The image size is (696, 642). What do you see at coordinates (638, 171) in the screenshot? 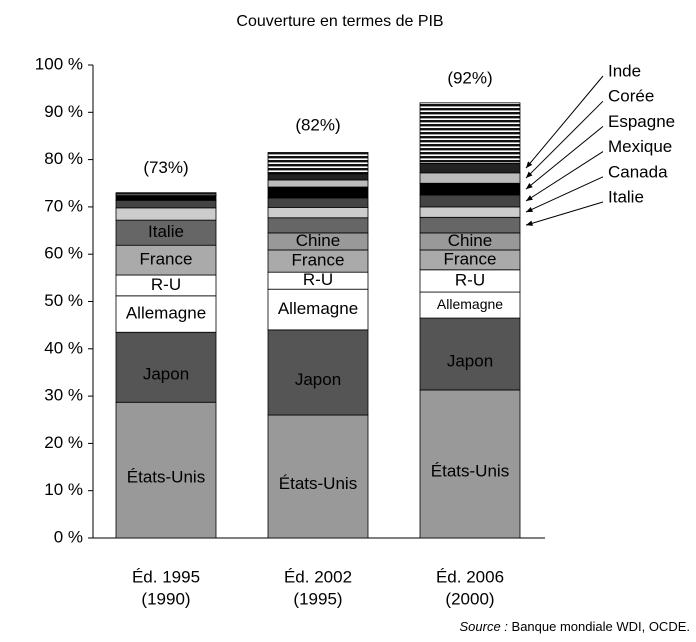
I see `callout-label: Canada` at bounding box center [638, 171].